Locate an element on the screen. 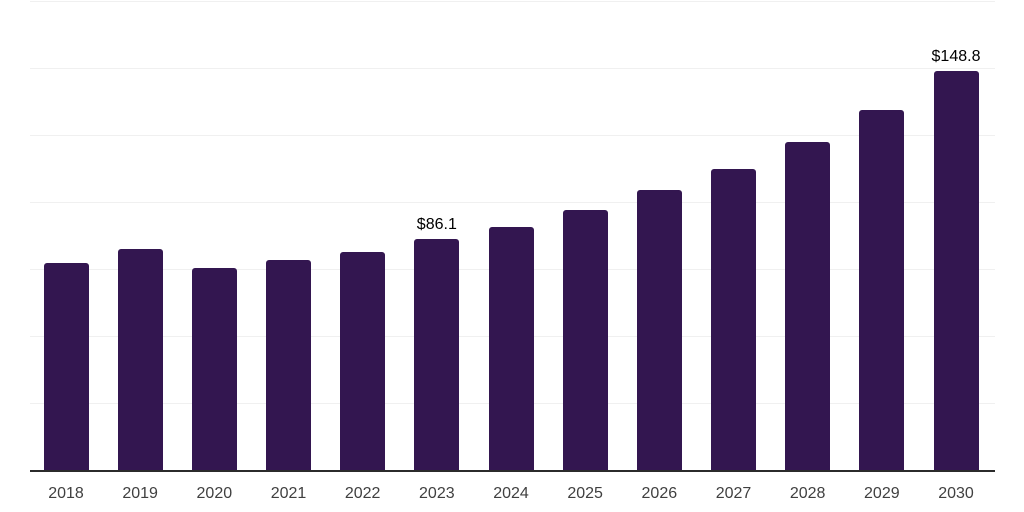 Image resolution: width=1024 pixels, height=512 pixels. bar-2018 is located at coordinates (66, 366).